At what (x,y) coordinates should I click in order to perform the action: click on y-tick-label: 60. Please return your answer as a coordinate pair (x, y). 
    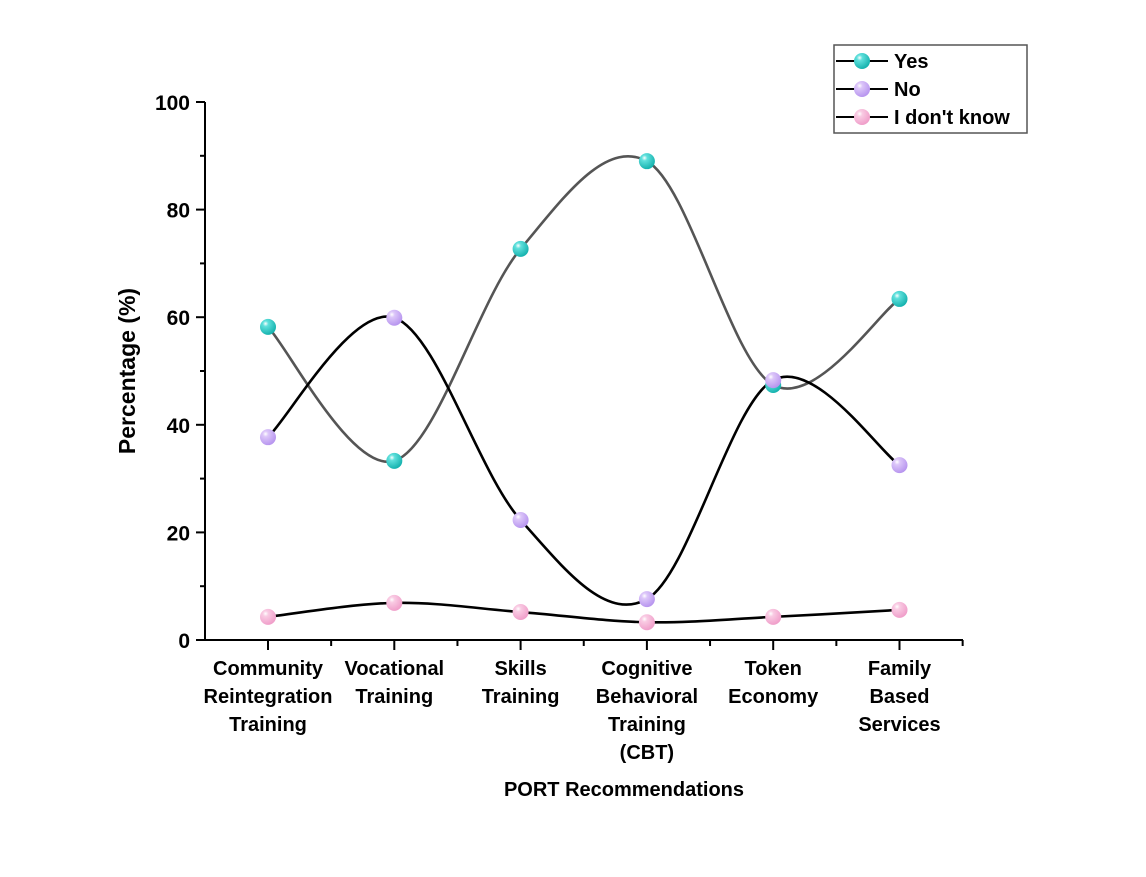
    Looking at the image, I should click on (178, 318).